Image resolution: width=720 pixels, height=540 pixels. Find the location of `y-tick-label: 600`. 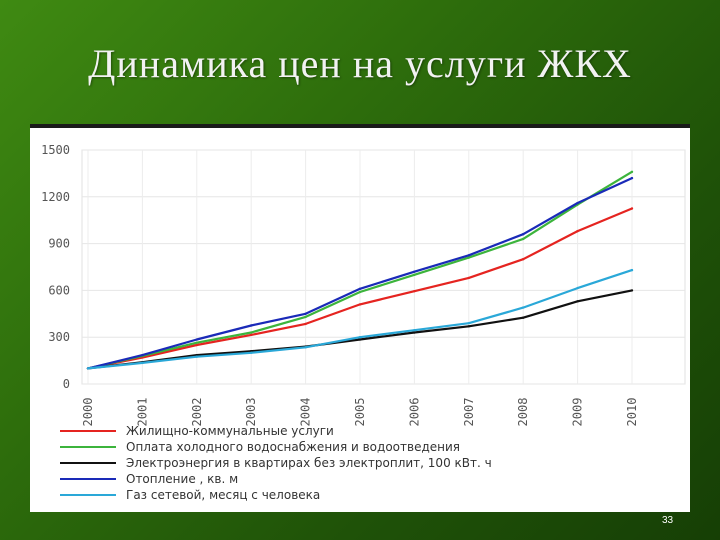

y-tick-label: 600 is located at coordinates (59, 290).